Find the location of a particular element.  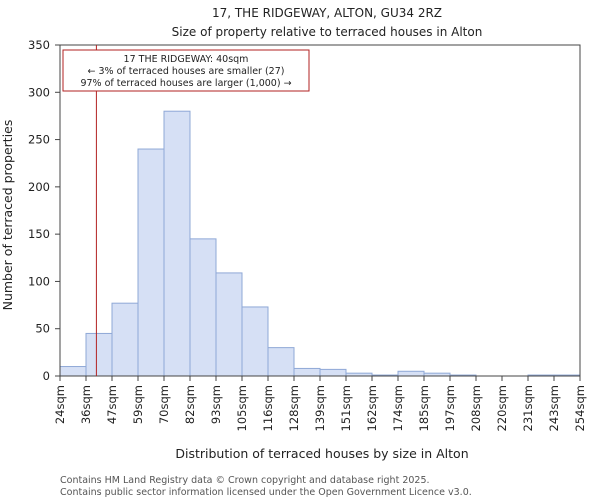

y-tick-label: 250 is located at coordinates (39, 140).